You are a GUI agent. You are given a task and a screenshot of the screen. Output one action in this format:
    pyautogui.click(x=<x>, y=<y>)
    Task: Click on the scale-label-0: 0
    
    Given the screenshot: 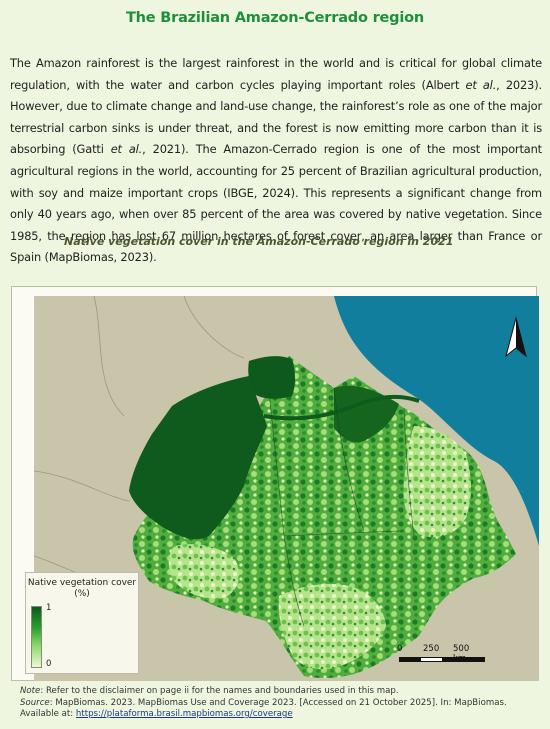 What is the action you would take?
    pyautogui.click(x=400, y=649)
    